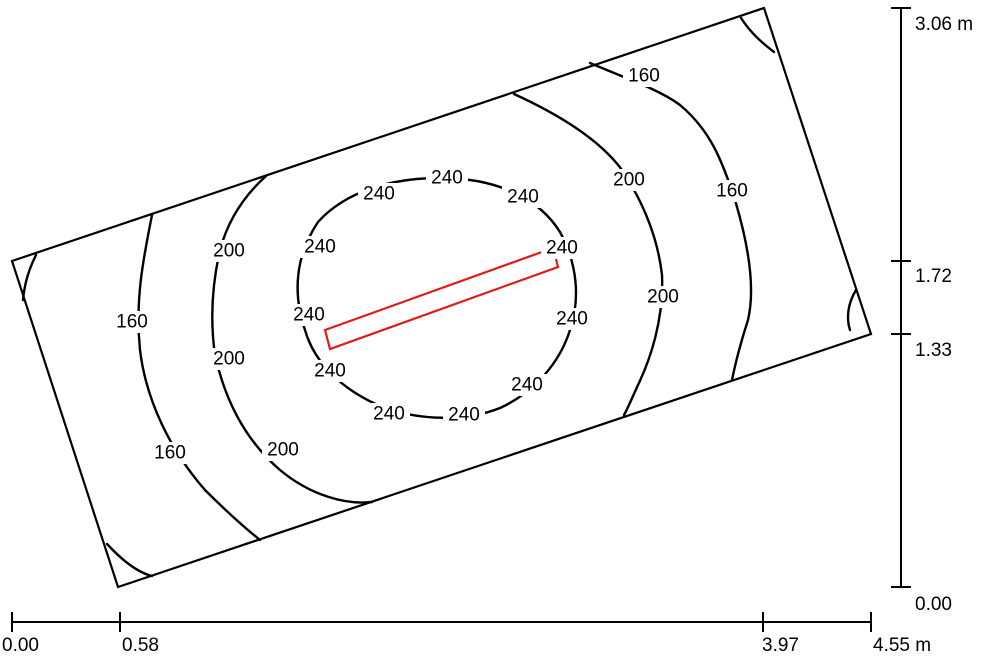  What do you see at coordinates (852, 310) in the screenshot?
I see `corner-contour-right` at bounding box center [852, 310].